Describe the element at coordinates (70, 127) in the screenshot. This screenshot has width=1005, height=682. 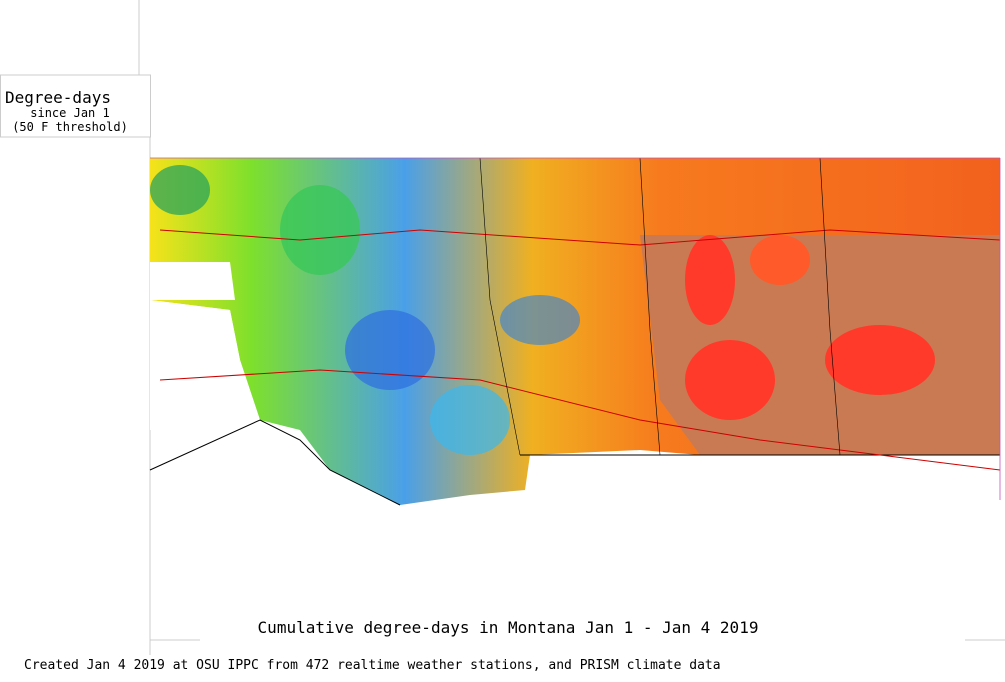
I see `legend-threshold: (50 F threshold)` at that location.